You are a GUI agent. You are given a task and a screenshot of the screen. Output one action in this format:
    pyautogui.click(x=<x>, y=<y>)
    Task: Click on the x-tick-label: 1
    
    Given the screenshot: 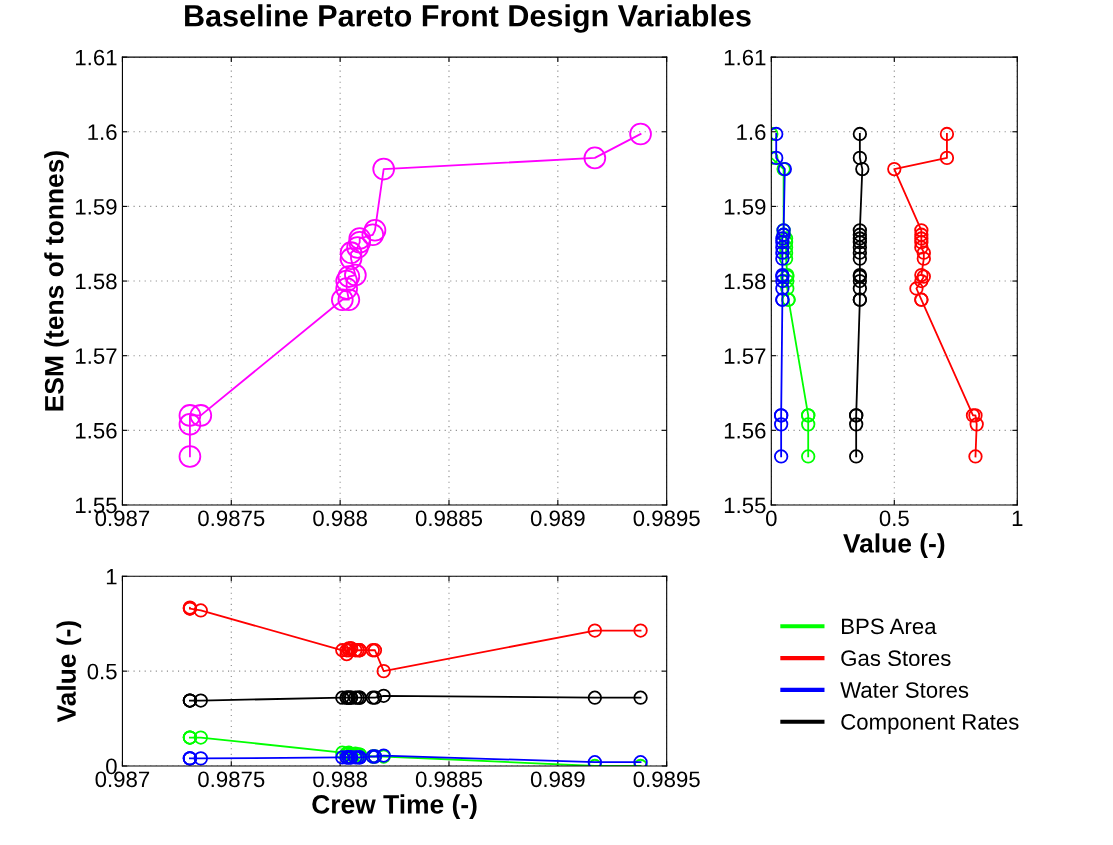 What is the action you would take?
    pyautogui.click(x=1017, y=518)
    